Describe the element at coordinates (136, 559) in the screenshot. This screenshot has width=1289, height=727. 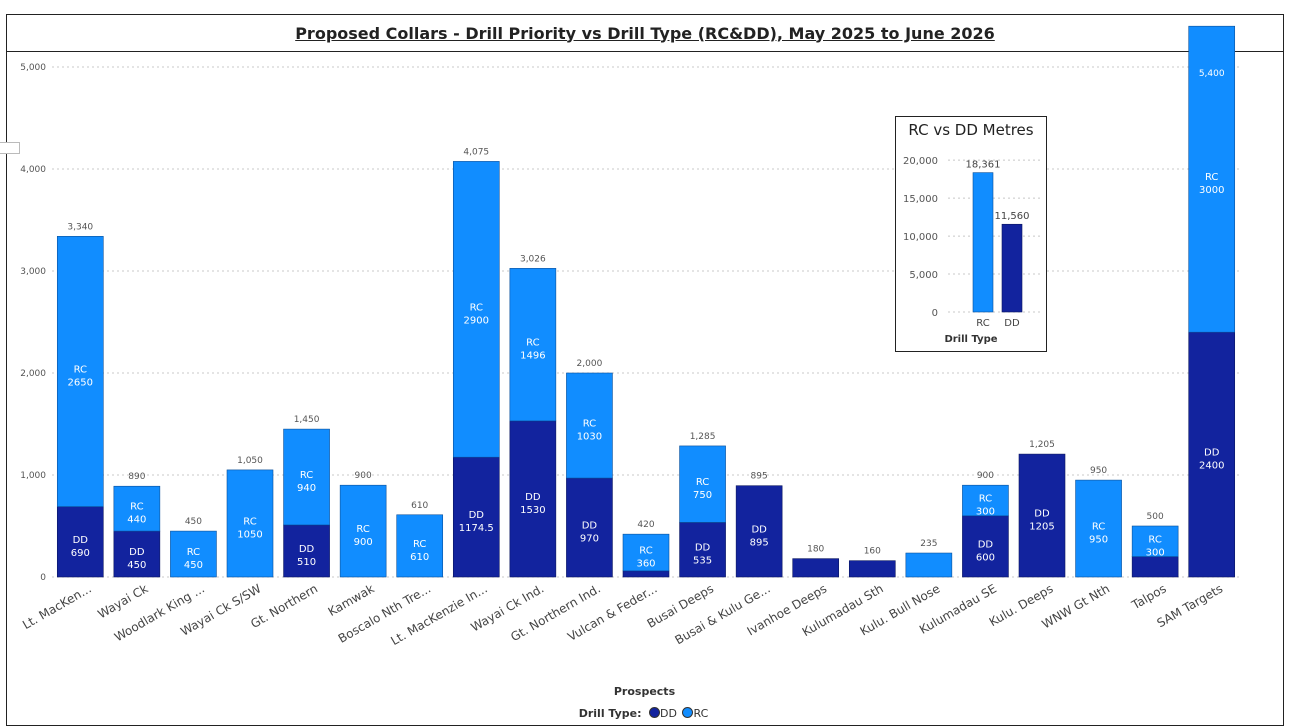
I see `bar-dd-label: DD 450` at that location.